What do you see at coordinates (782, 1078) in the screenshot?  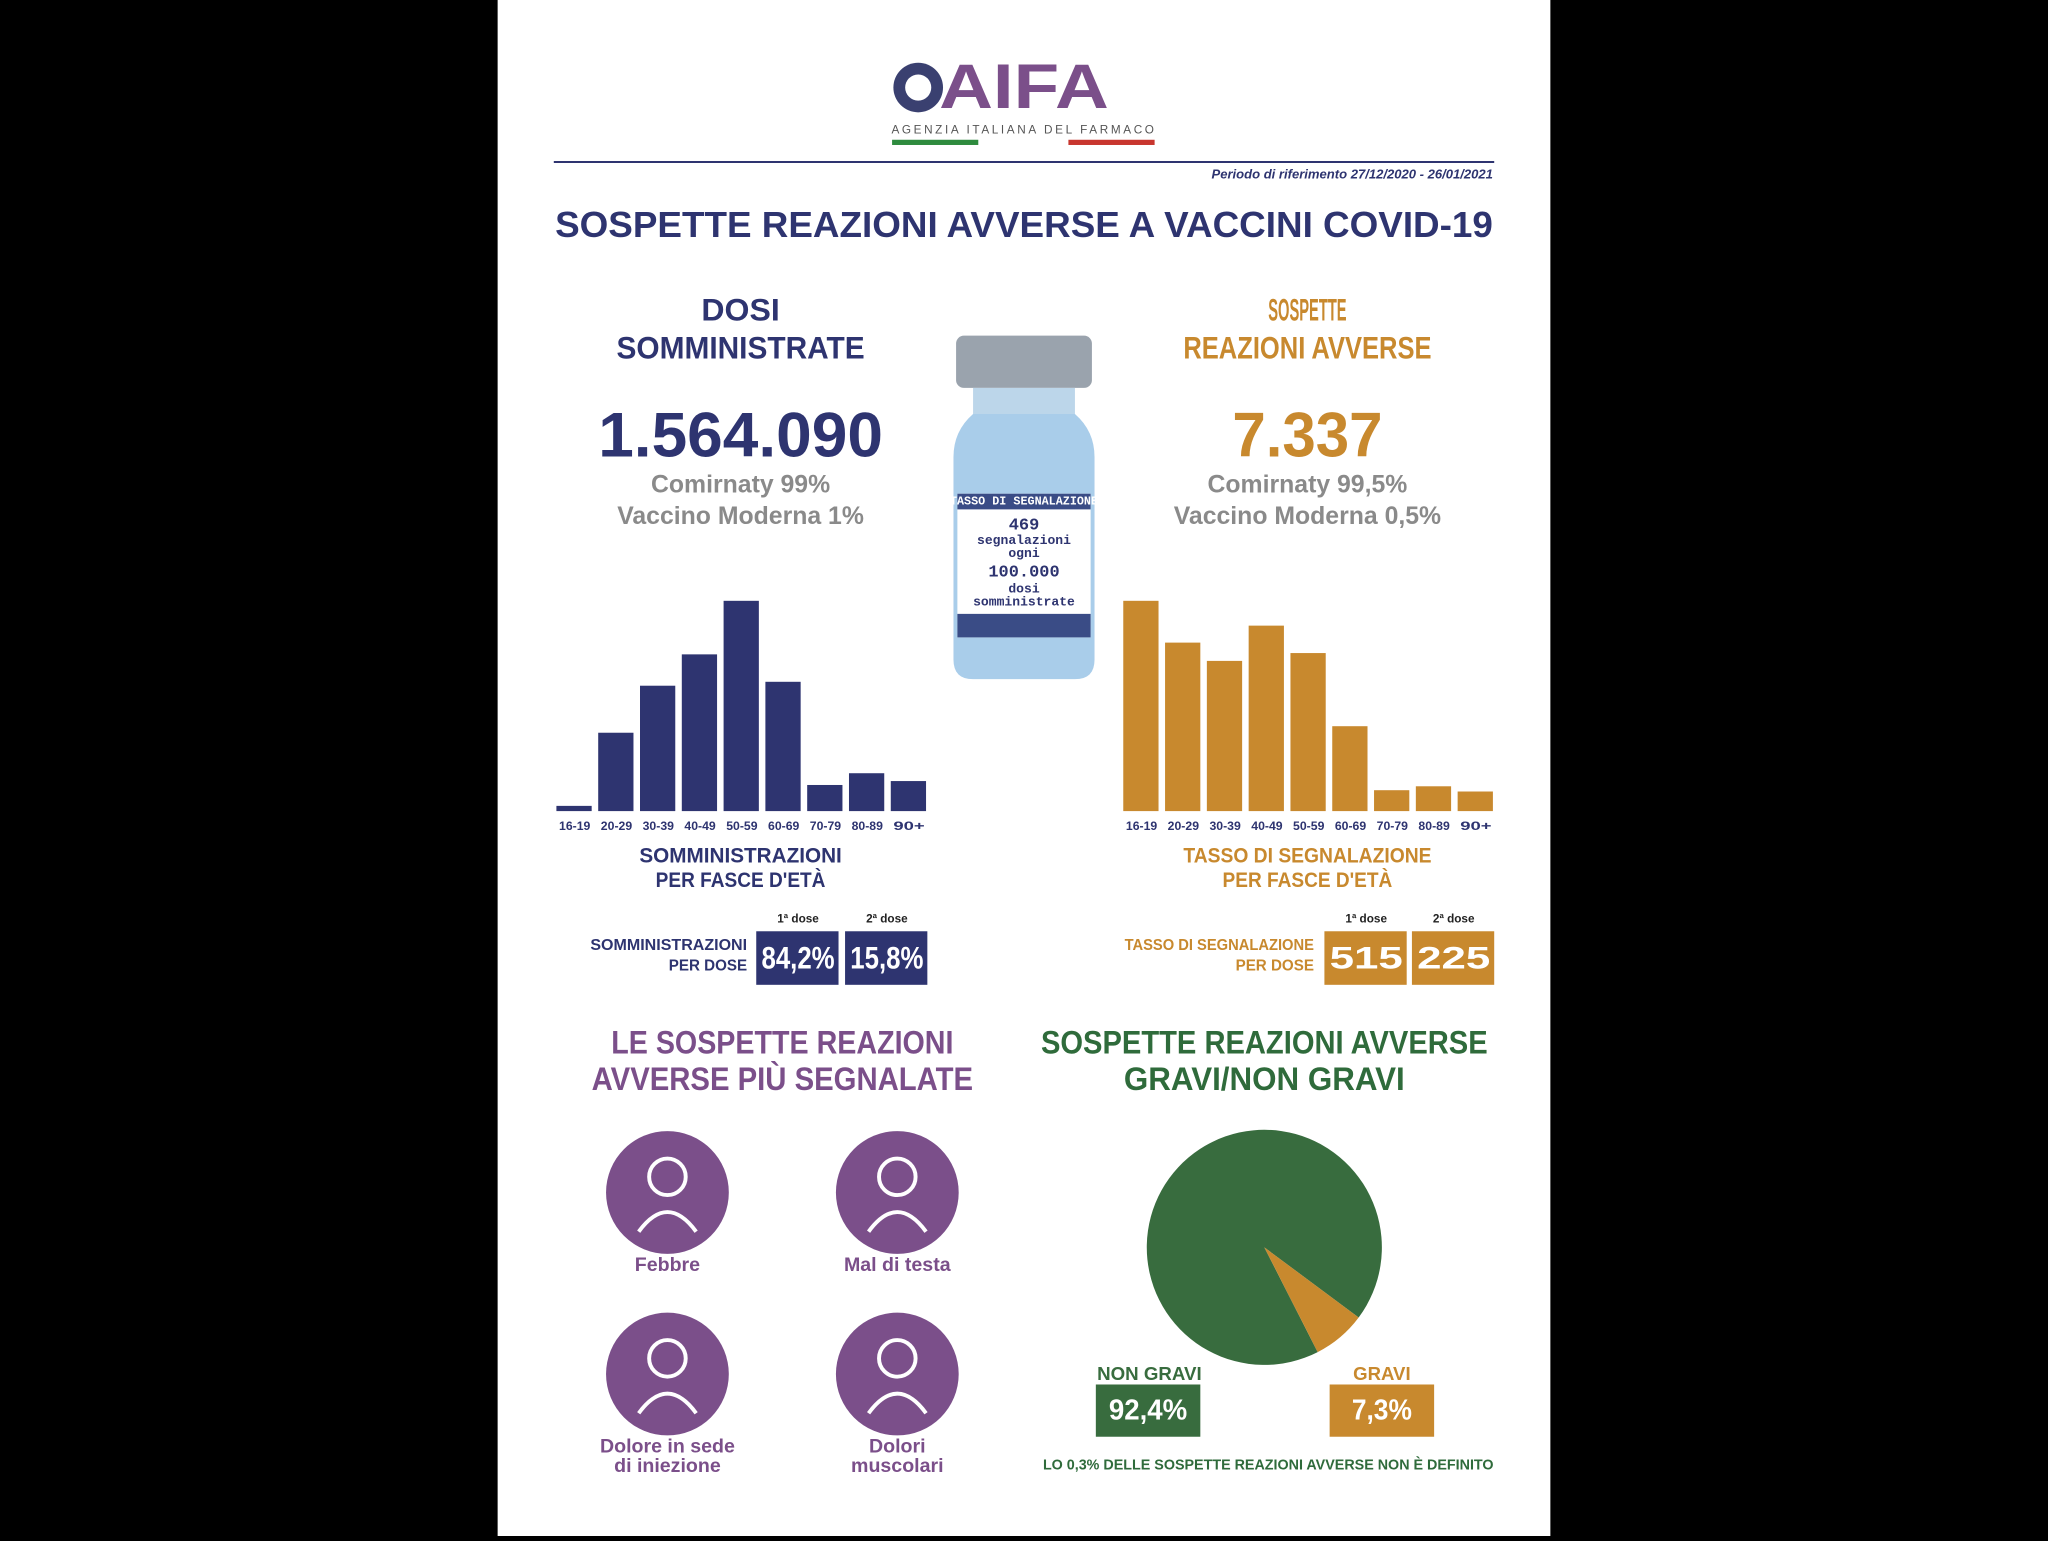 I see `section-title: AVVERSE PIÙ SEGNALATE` at bounding box center [782, 1078].